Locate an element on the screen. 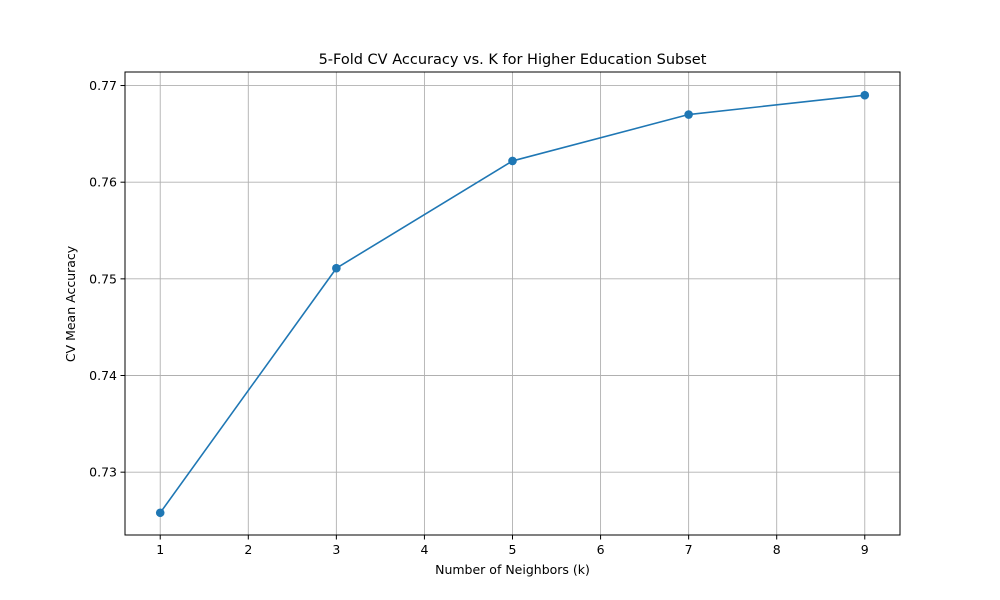 The width and height of the screenshot is (1000, 600). x-axis: 1 2 3 4 5 6 7 8 9 is located at coordinates (512, 546).